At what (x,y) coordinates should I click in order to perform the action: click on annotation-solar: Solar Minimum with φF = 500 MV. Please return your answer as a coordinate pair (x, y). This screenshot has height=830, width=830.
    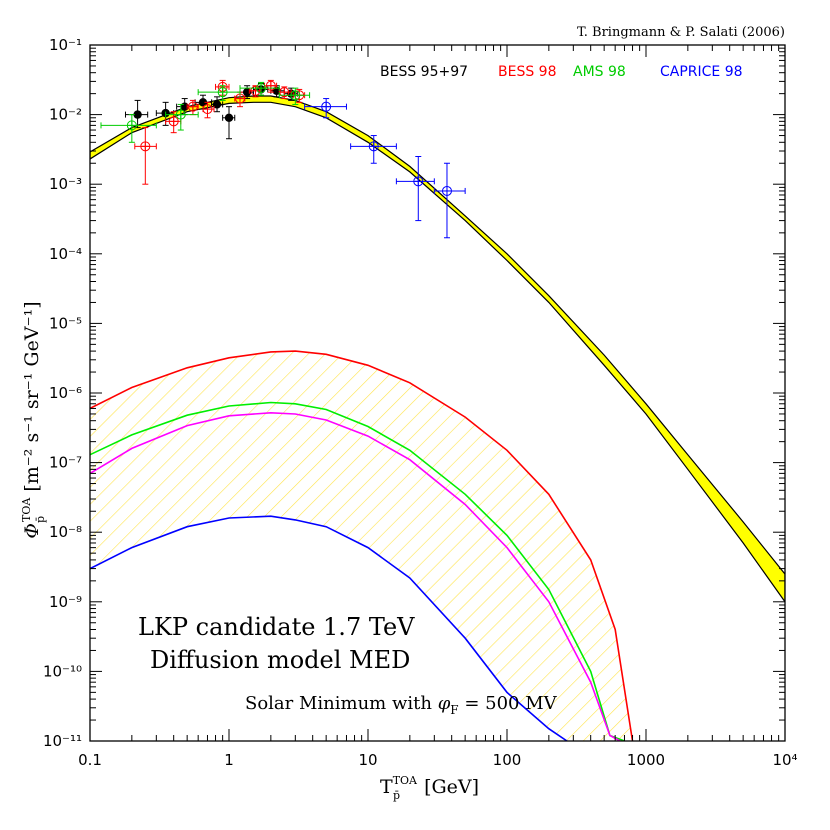
    Looking at the image, I should click on (401, 705).